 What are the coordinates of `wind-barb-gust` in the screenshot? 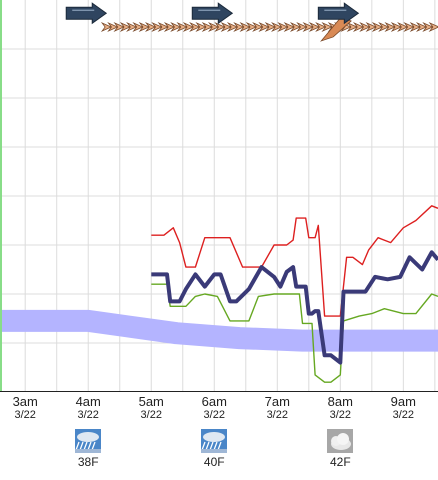 It's located at (335, 29).